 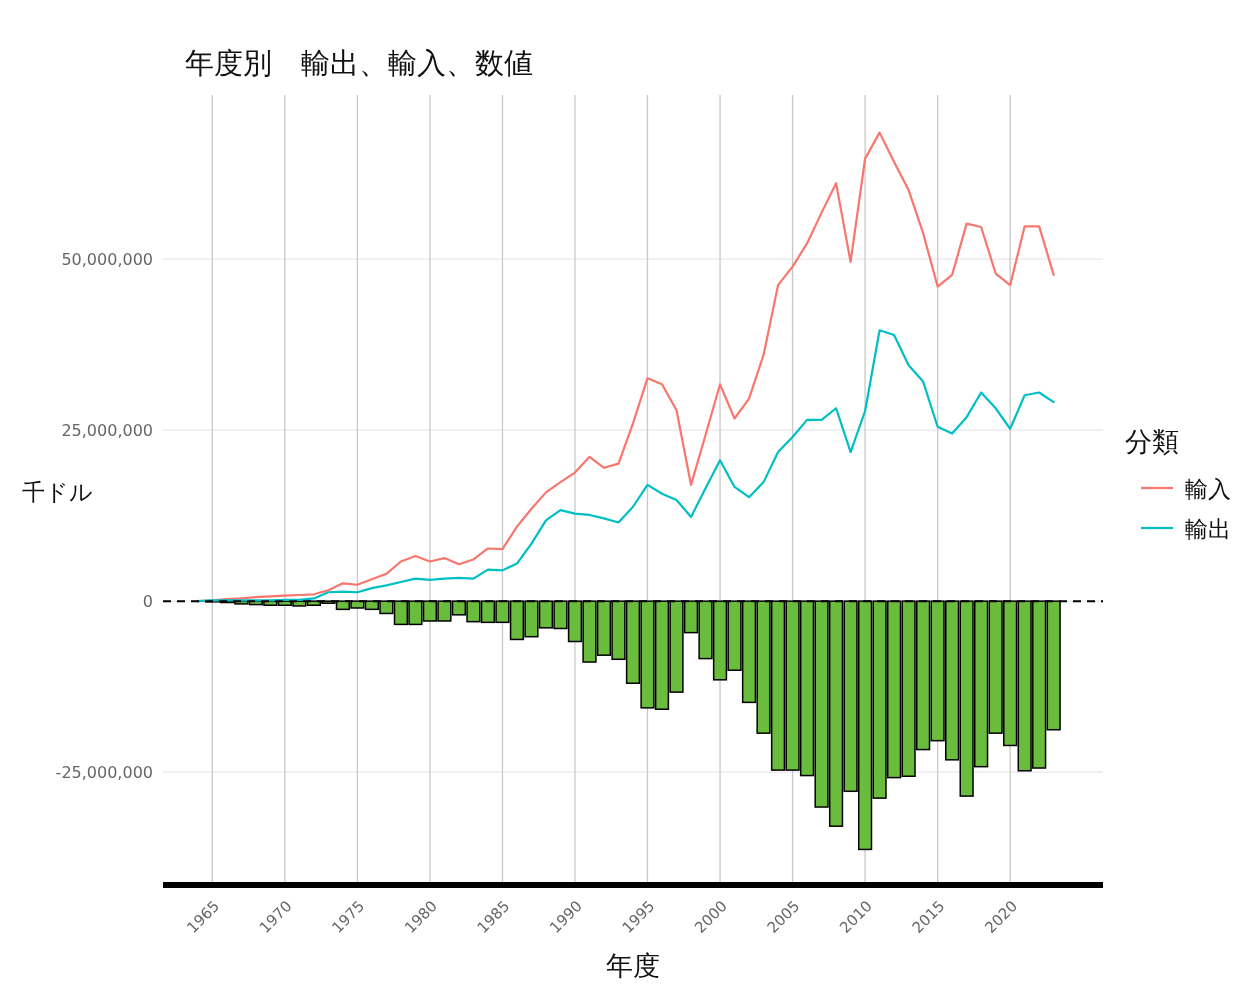 I want to click on y-axis-title: 千ドル, so click(x=57, y=492).